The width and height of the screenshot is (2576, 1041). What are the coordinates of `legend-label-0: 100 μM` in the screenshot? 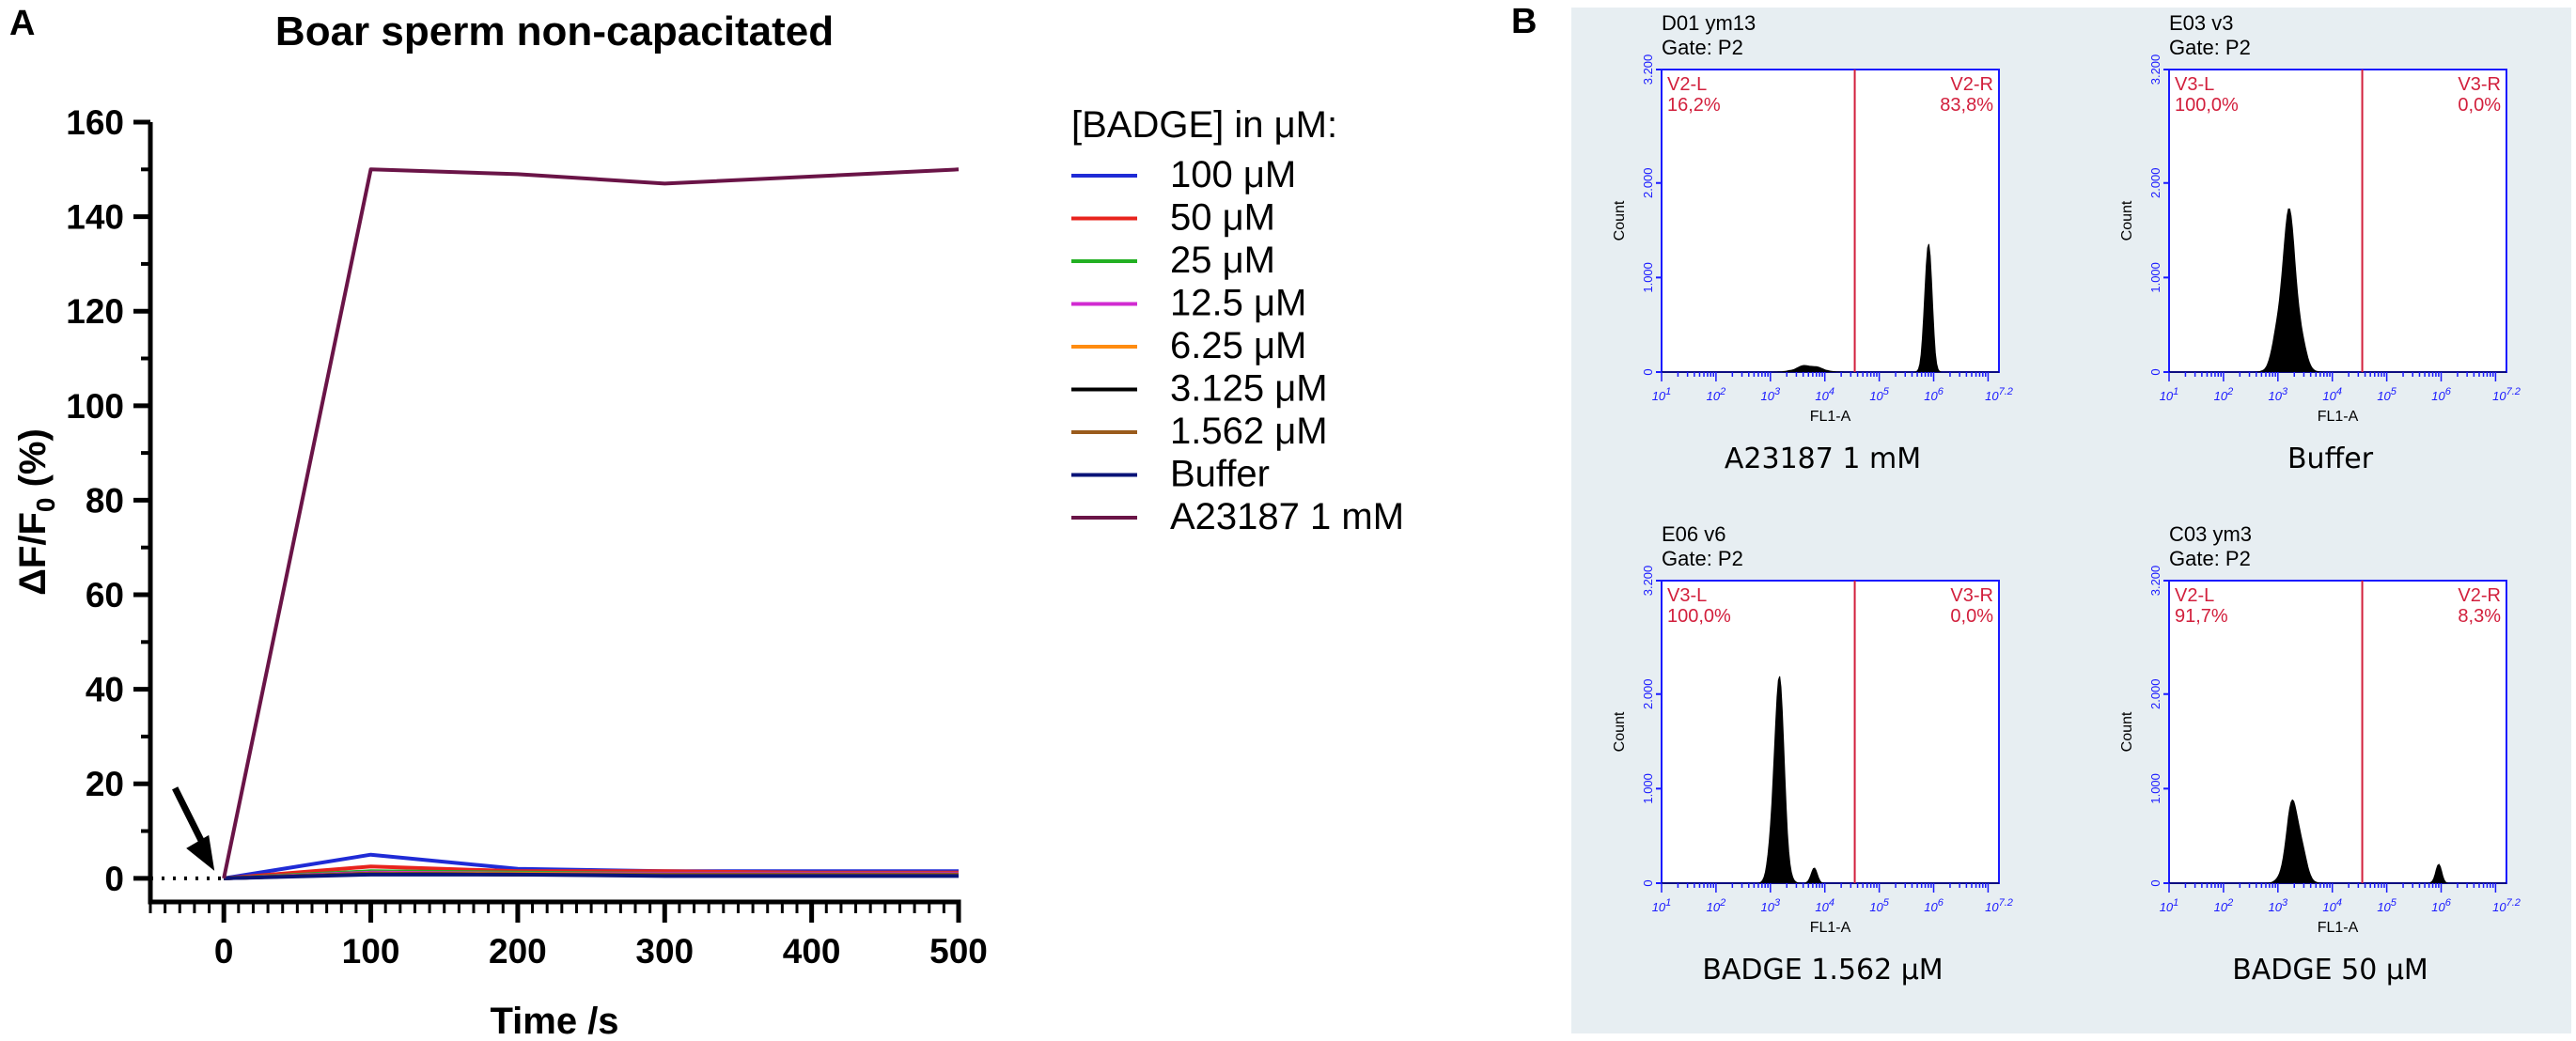 It's located at (1233, 174).